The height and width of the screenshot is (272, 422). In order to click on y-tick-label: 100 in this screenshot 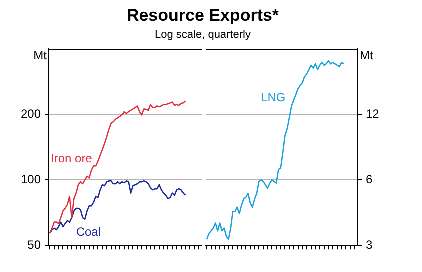, I will do `click(31, 179)`.